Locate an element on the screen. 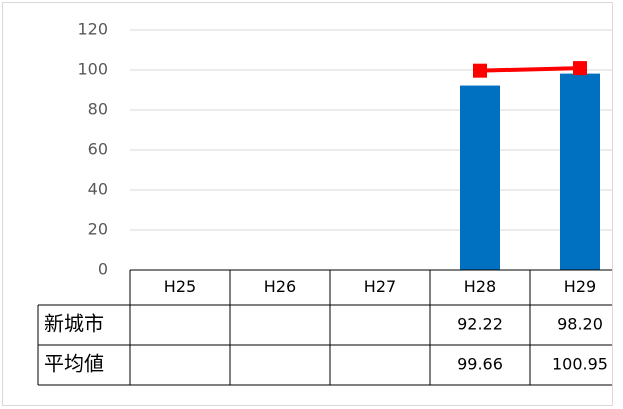  y-tick-label: 0 is located at coordinates (103, 269).